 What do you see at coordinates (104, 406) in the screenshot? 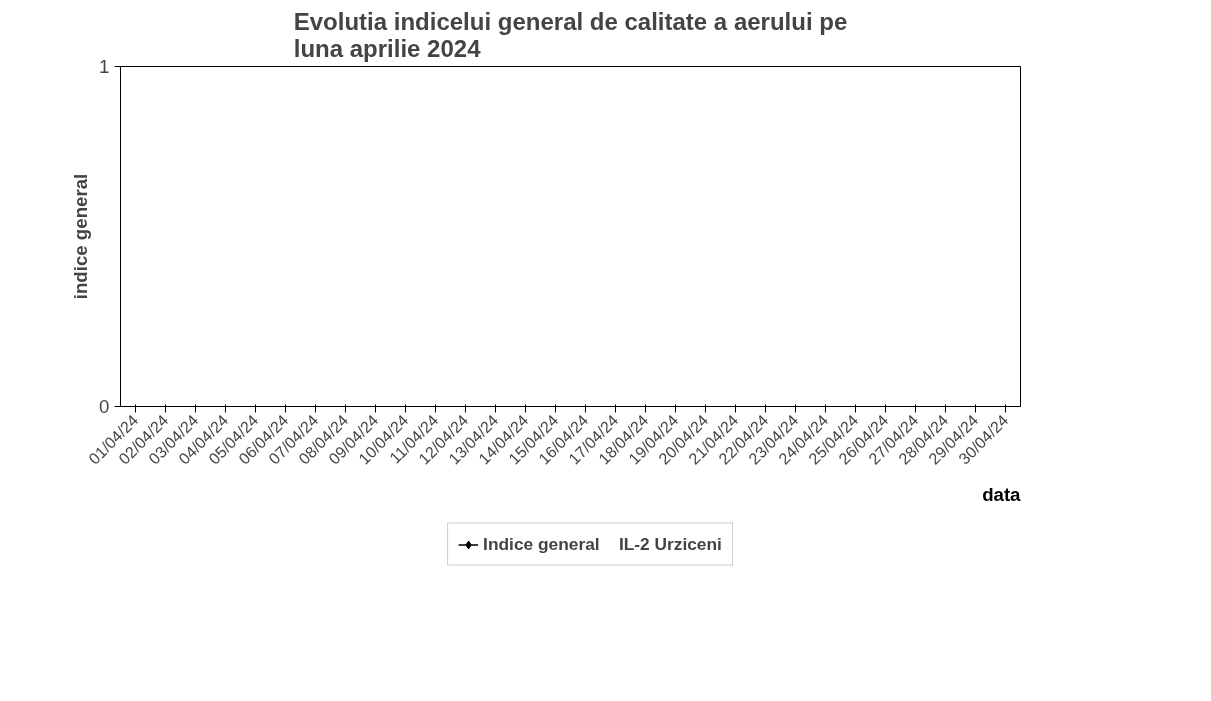
I see `y-tick-label: 0` at bounding box center [104, 406].